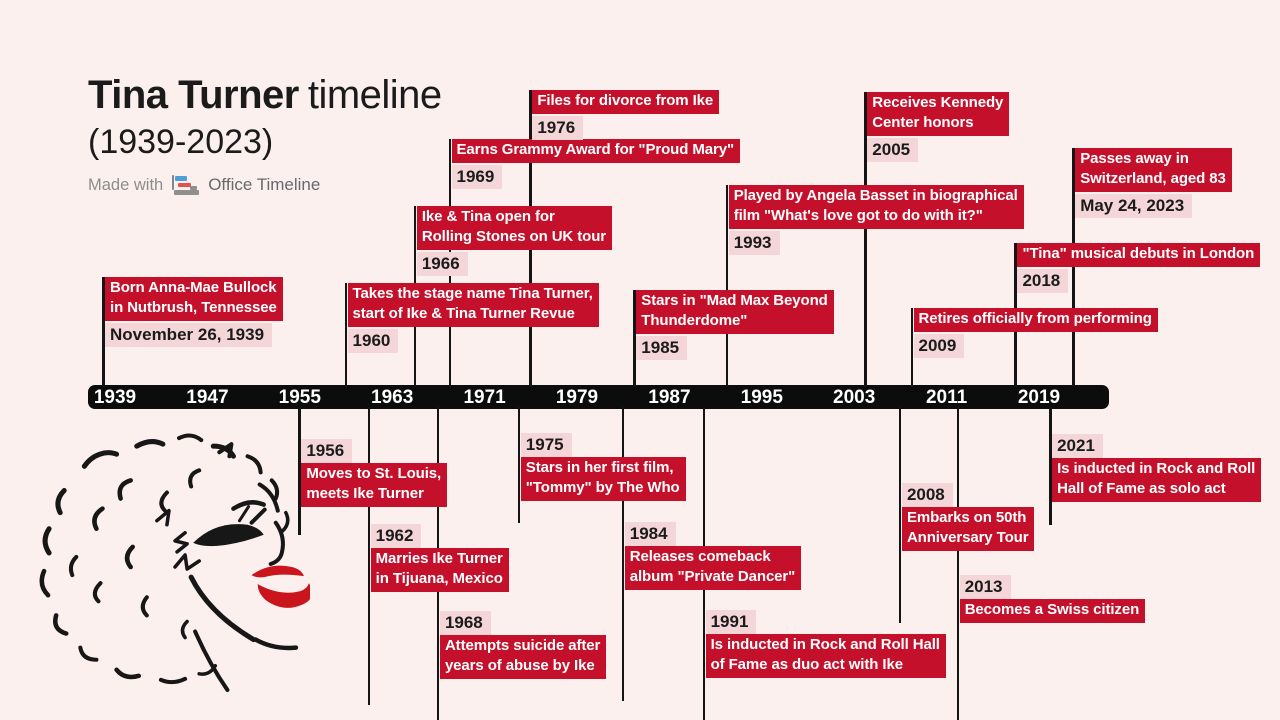 This screenshot has width=1280, height=720. I want to click on page-title: Tina Turner timeline, so click(265, 95).